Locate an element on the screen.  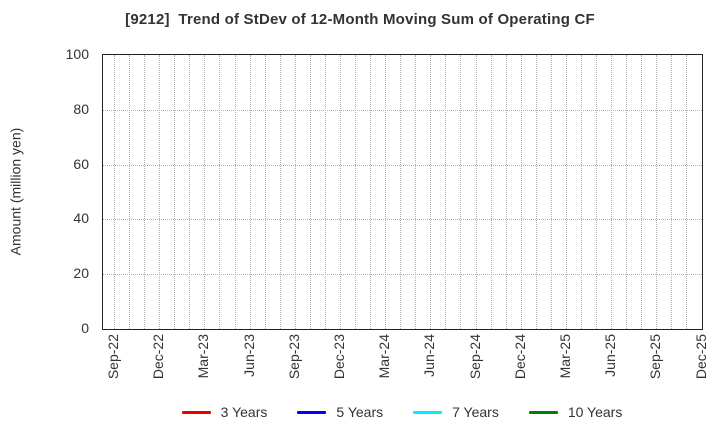
legend: 3 Years 5 Years 7 Years 10 Years is located at coordinates (402, 412).